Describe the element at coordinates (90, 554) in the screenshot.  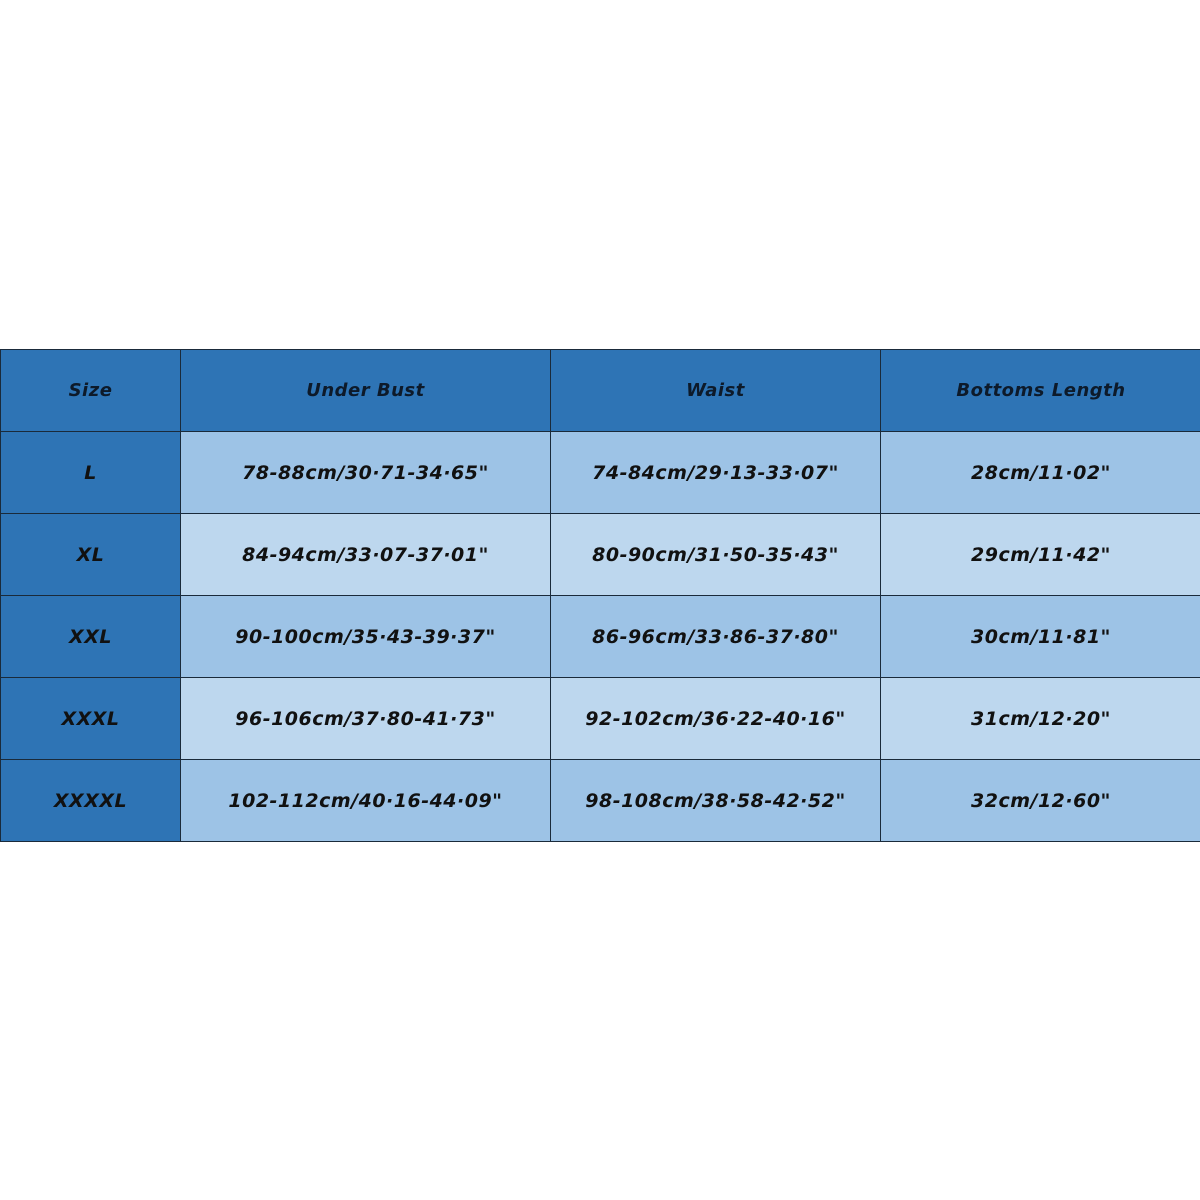
I see `size-cell: XL` at that location.